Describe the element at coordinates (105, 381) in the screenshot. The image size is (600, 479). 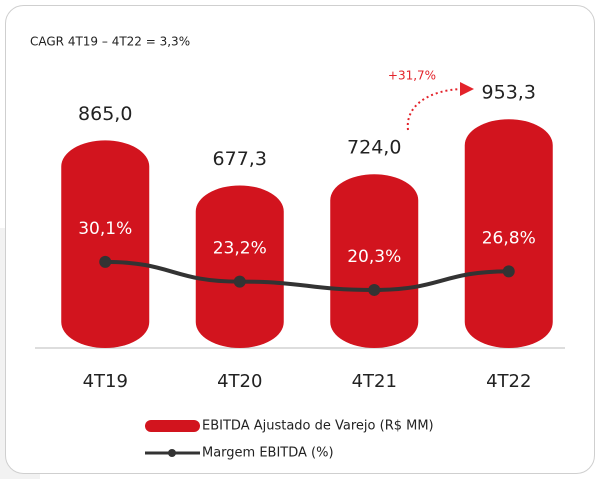
I see `x-tick-label: 4T19` at that location.